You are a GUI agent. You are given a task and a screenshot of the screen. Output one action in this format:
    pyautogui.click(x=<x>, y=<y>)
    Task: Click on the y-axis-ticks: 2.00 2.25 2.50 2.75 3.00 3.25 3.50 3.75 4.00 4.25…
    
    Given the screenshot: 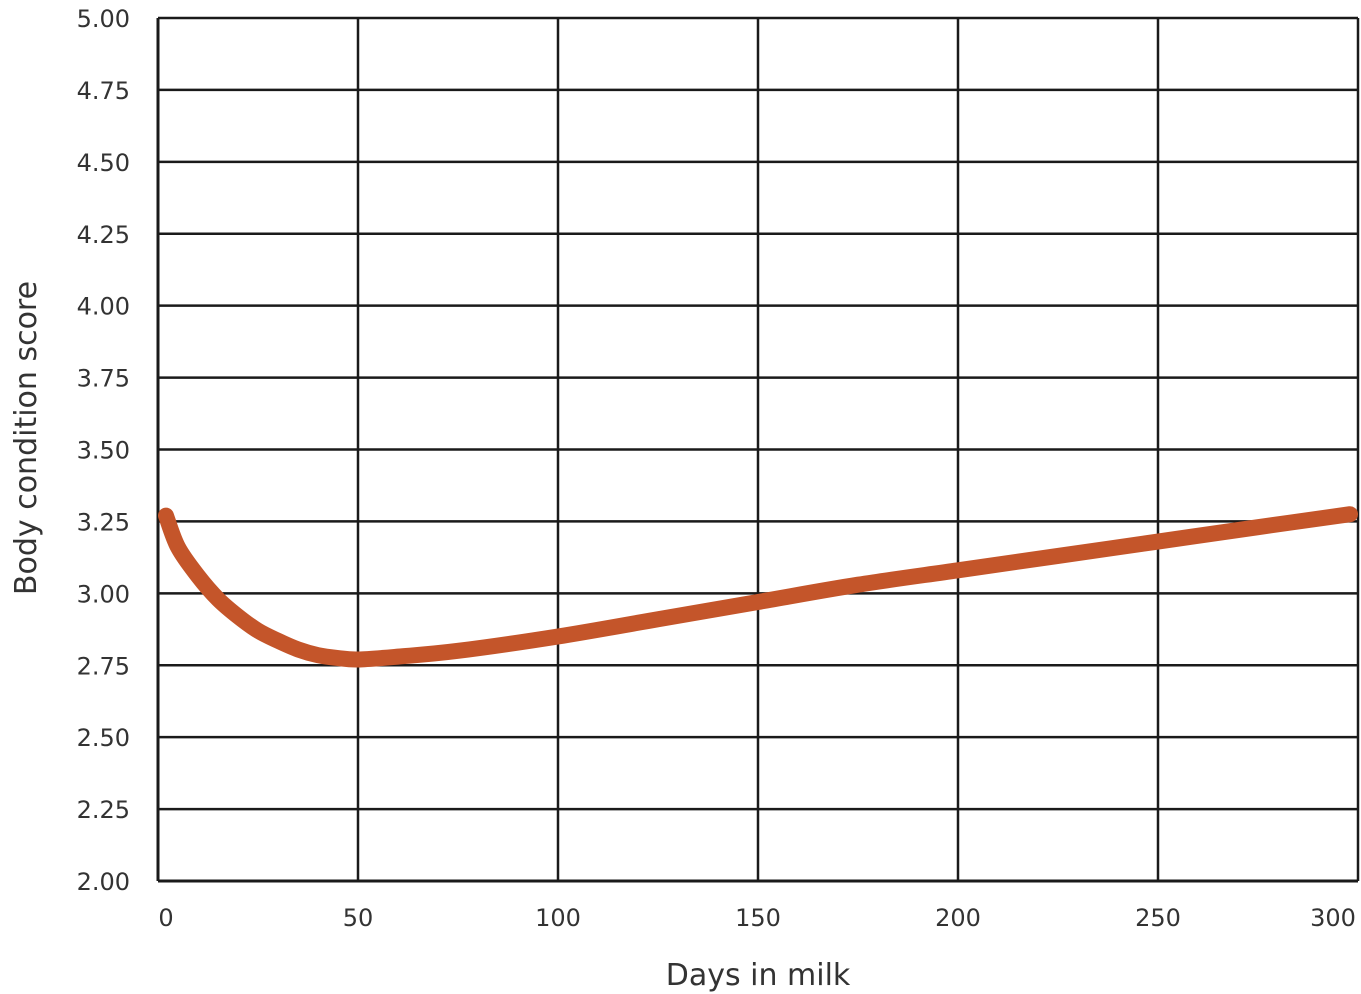 What is the action you would take?
    pyautogui.click(x=103, y=450)
    